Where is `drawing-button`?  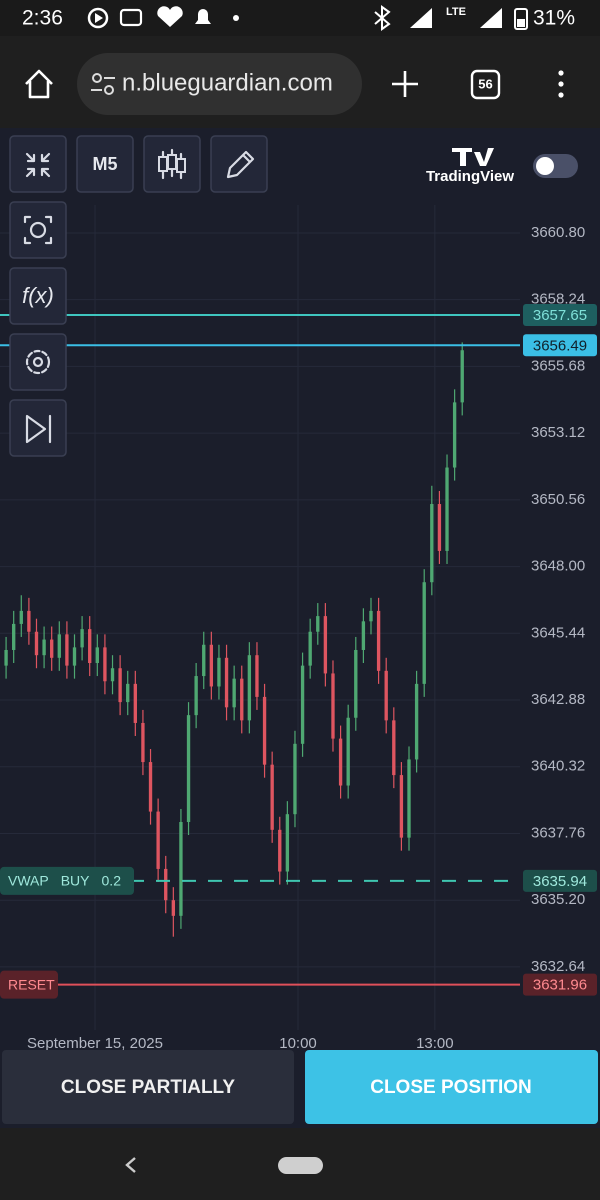 drawing-button is located at coordinates (239, 164).